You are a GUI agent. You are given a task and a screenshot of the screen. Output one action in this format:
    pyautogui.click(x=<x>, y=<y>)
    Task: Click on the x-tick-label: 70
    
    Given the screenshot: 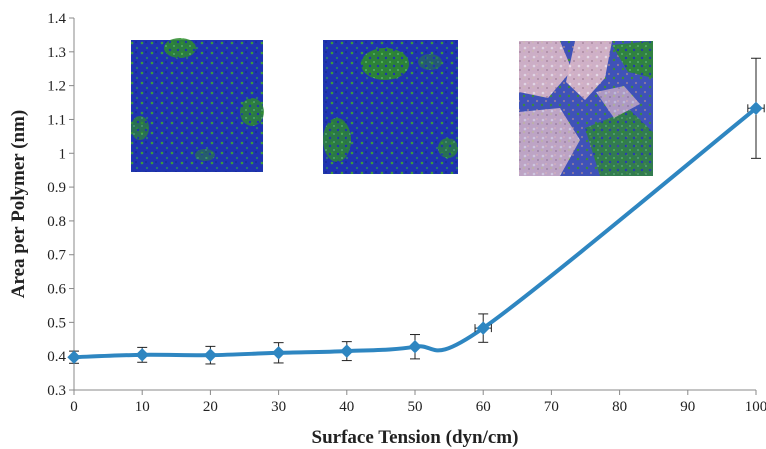 What is the action you would take?
    pyautogui.click(x=551, y=407)
    